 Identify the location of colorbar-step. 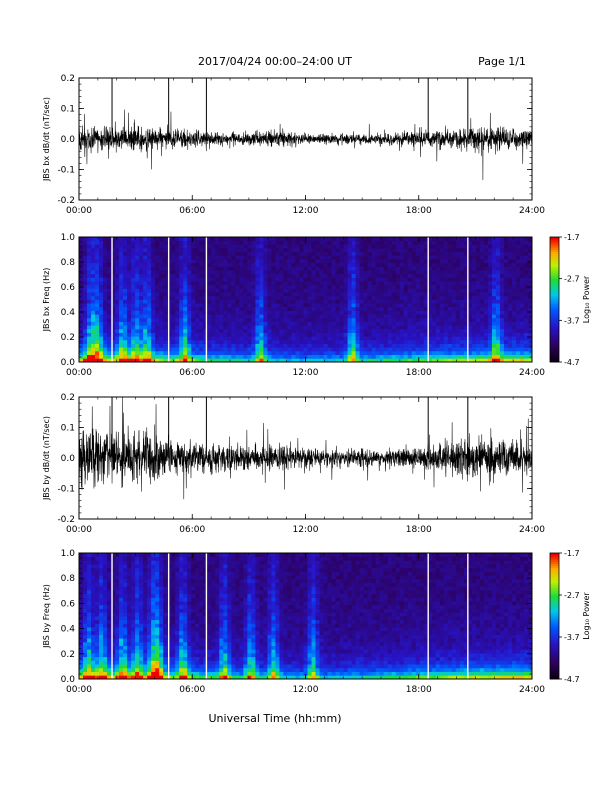
(554, 300).